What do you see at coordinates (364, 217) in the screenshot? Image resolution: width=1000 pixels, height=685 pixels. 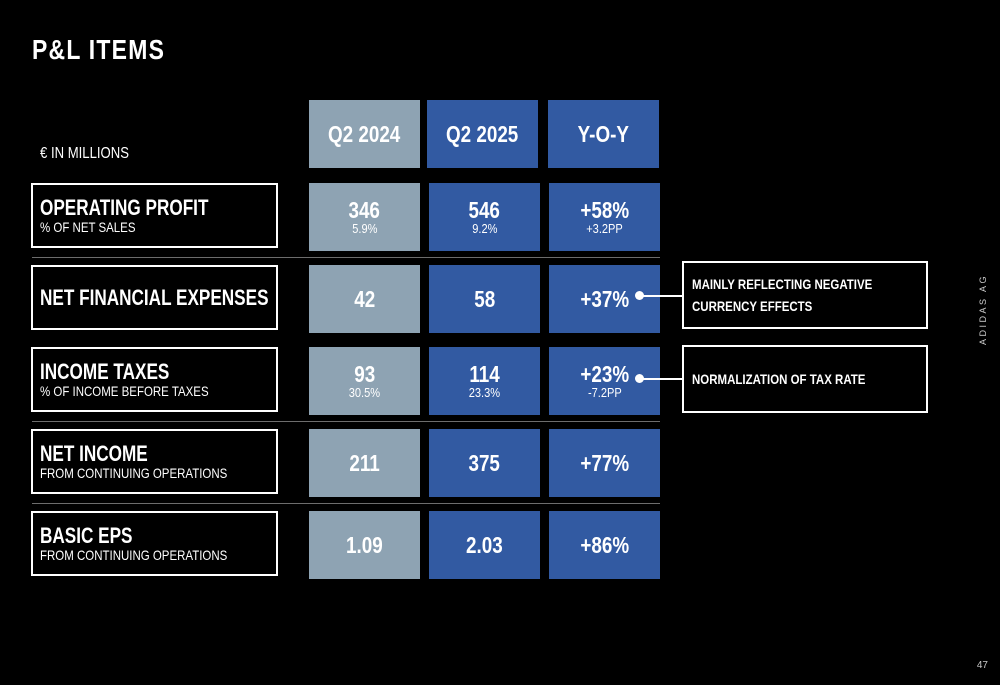 I see `cell-operating-profit-q2-2024: 346 5.9%` at bounding box center [364, 217].